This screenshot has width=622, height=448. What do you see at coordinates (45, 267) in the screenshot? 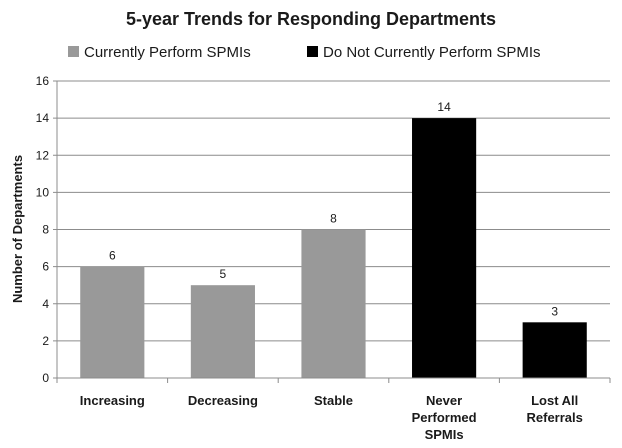
I see `y-tick-label: 6` at bounding box center [45, 267].